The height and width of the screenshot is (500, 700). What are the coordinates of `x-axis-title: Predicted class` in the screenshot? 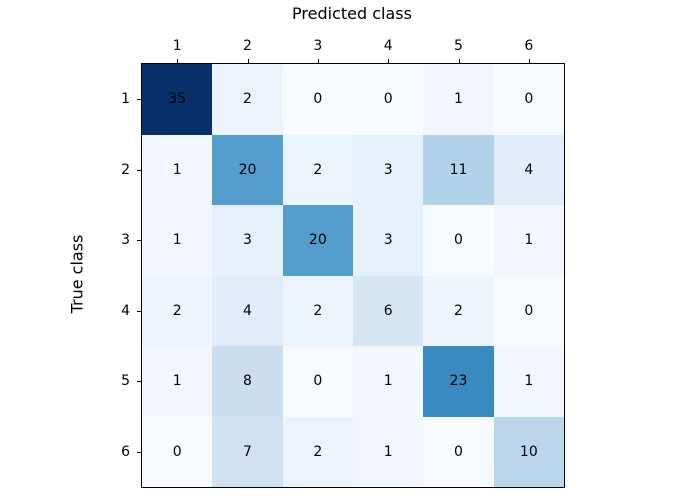 It's located at (352, 13).